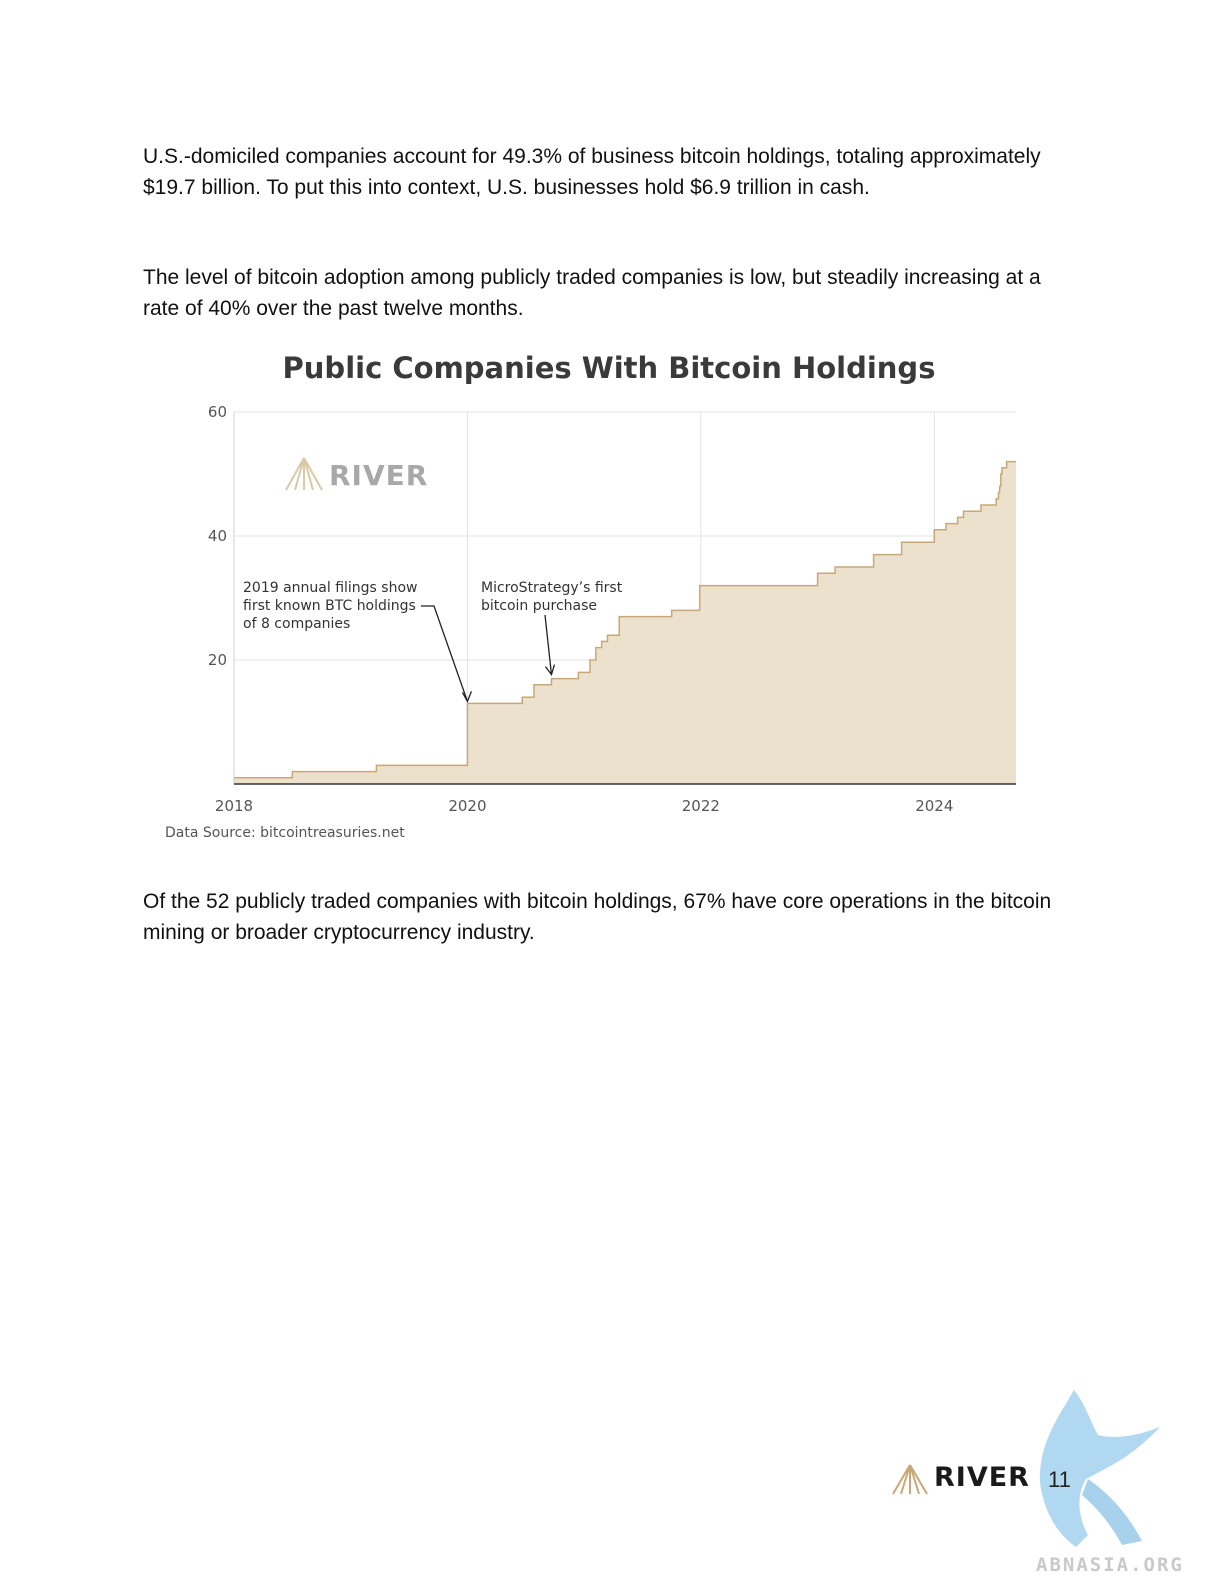  Describe the element at coordinates (1110, 1565) in the screenshot. I see `watermark-text: ABNASIA.ORG` at that location.